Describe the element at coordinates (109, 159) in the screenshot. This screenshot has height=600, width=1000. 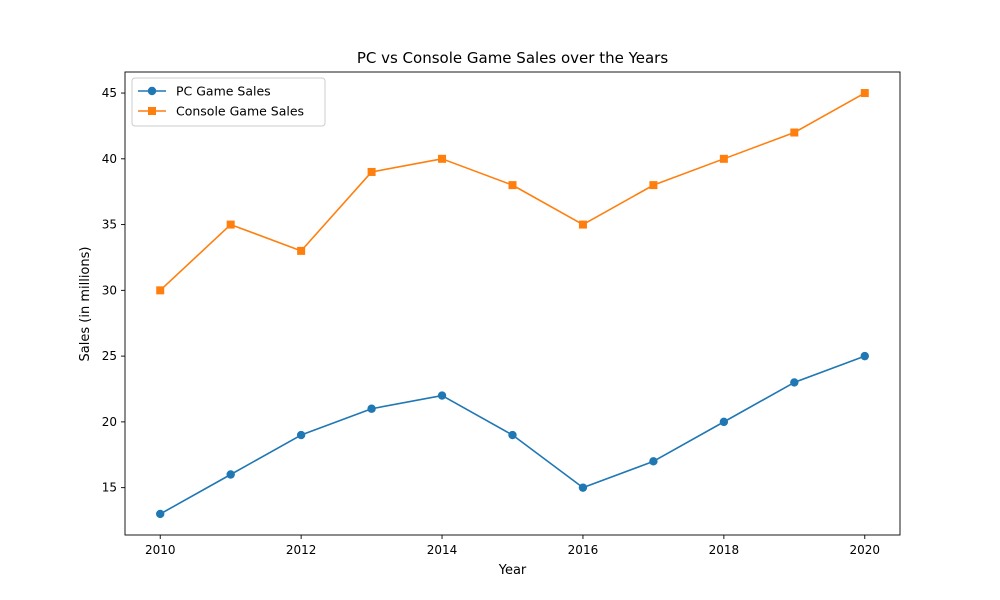
I see `y-tick-label: 40` at that location.